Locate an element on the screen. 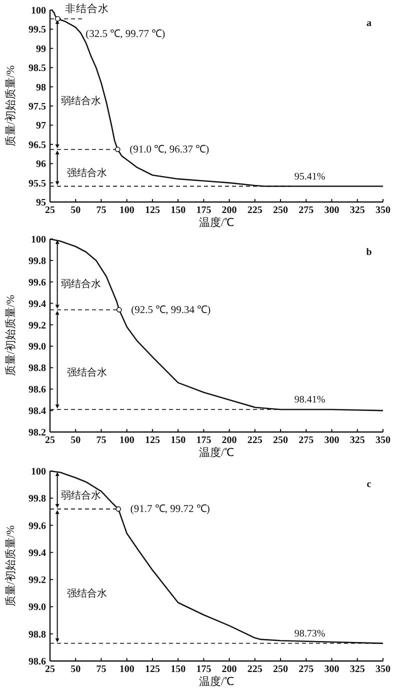 The width and height of the screenshot is (395, 692). y-tick-label: 98.5 is located at coordinates (37, 68).